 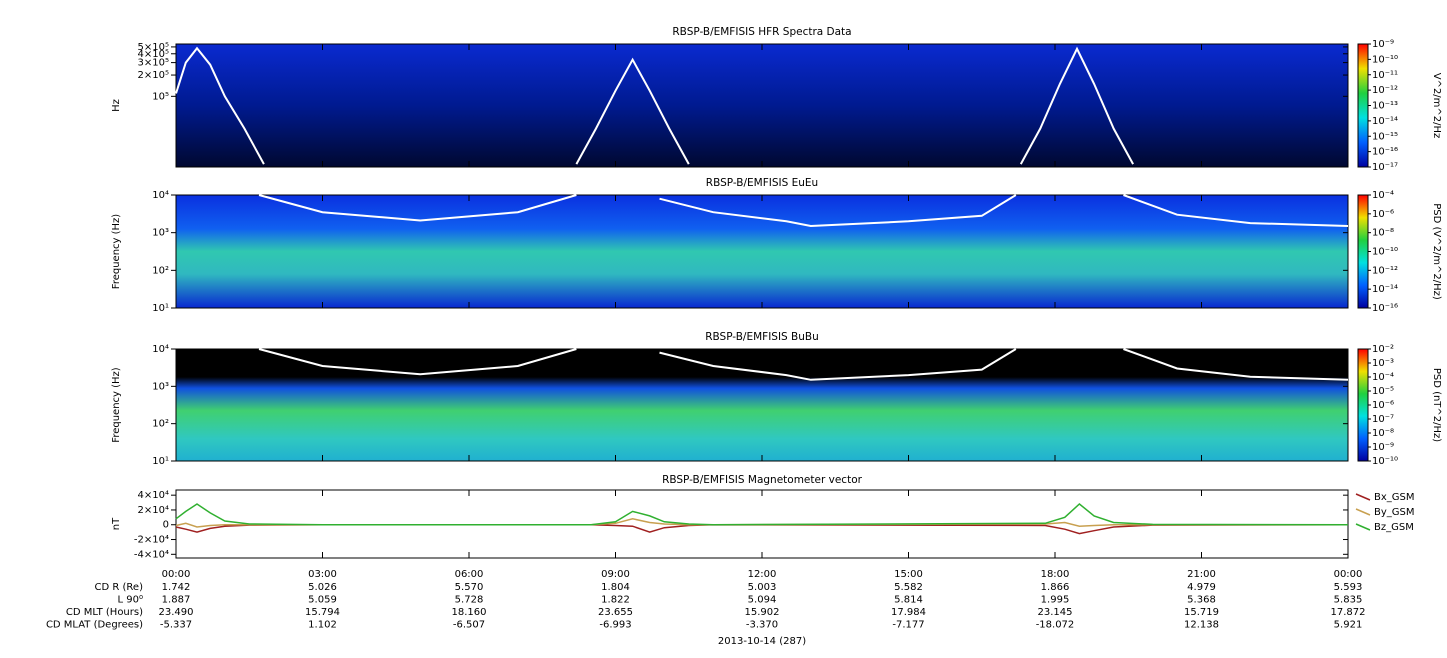 I want to click on y-tick-label: 10², so click(x=160, y=270).